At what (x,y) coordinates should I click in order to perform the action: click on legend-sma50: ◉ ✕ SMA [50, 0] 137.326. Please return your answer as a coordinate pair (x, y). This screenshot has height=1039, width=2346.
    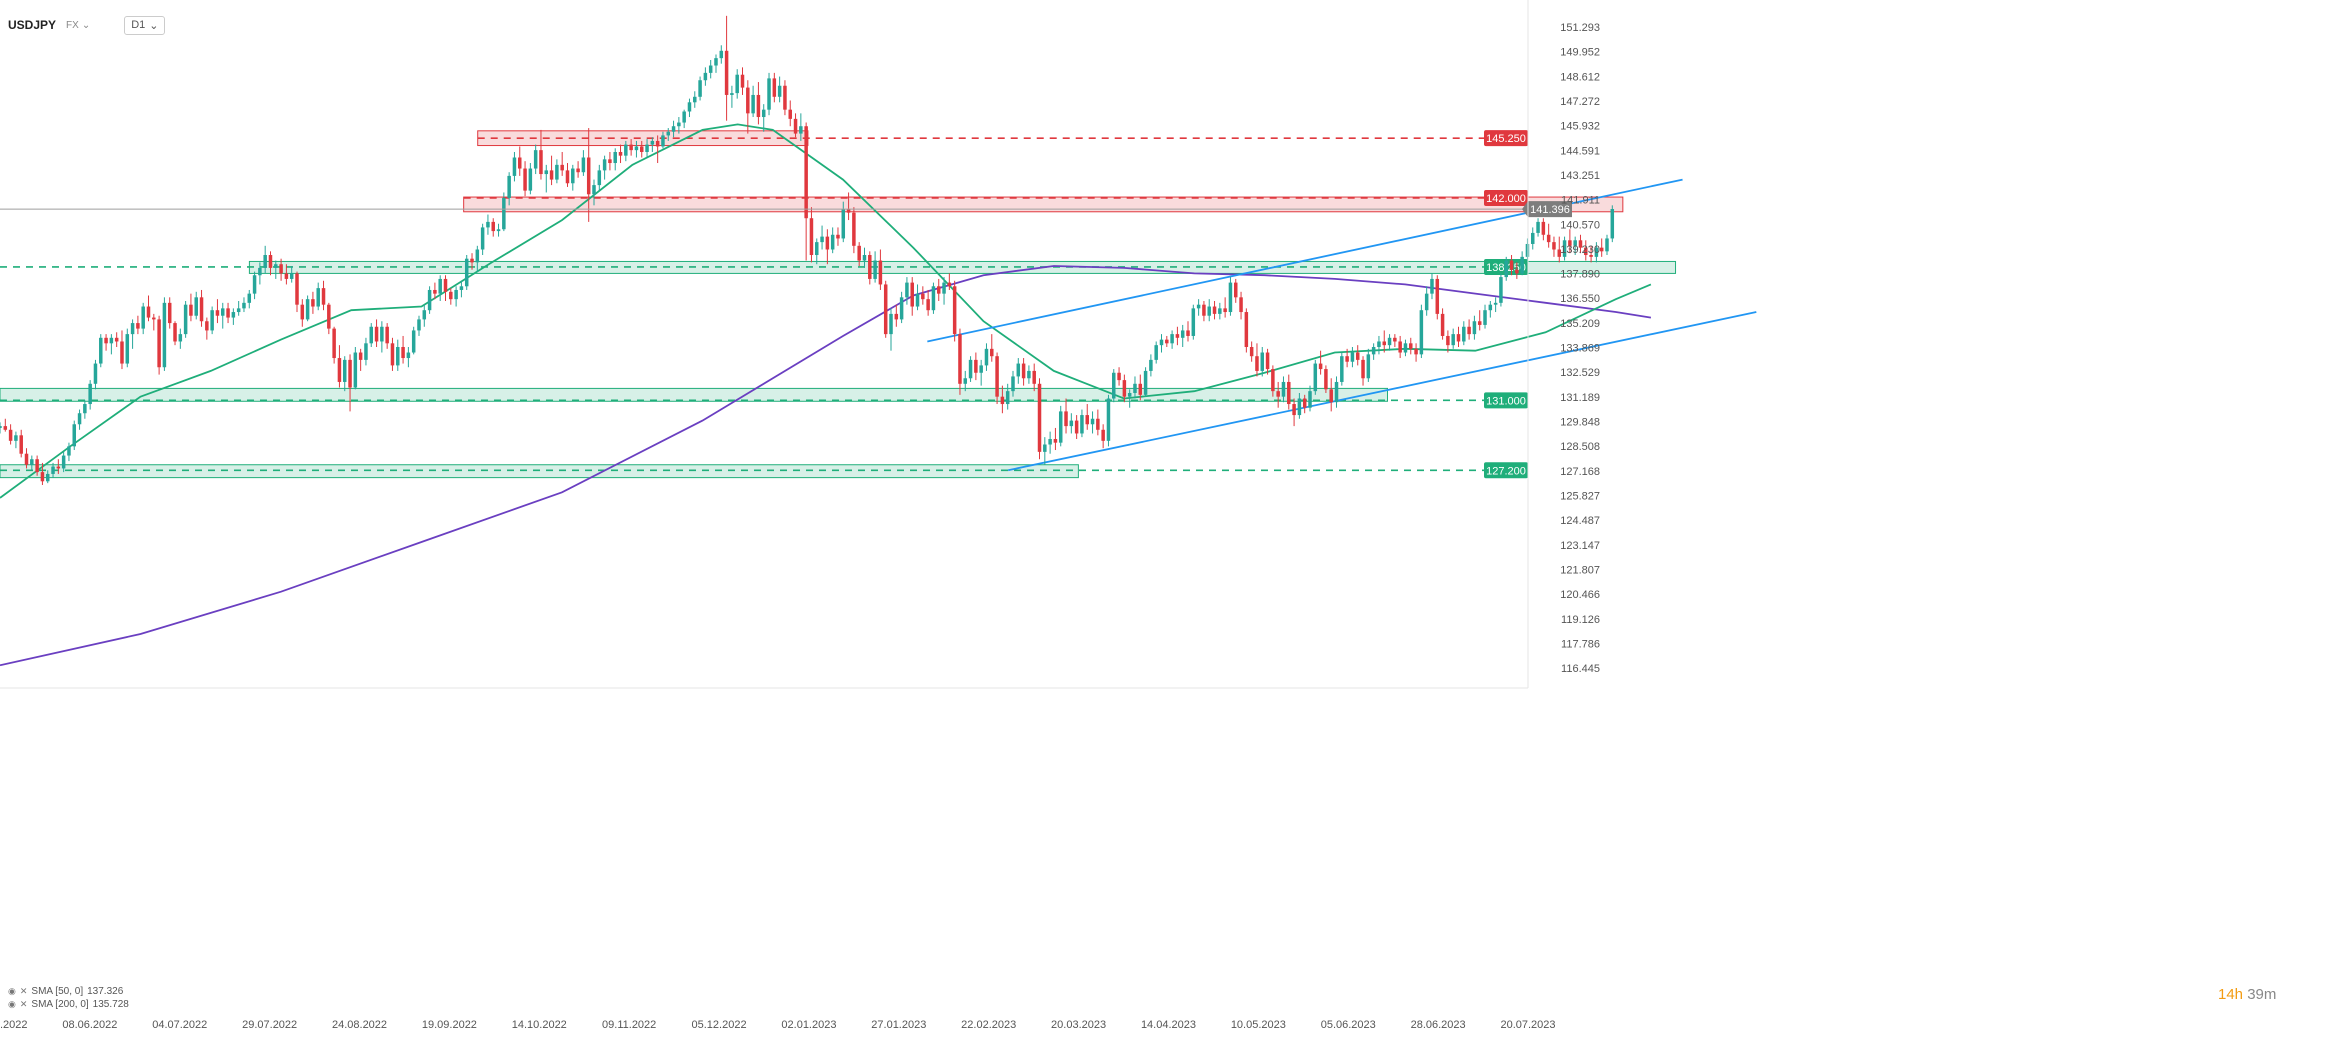
    Looking at the image, I should click on (68, 991).